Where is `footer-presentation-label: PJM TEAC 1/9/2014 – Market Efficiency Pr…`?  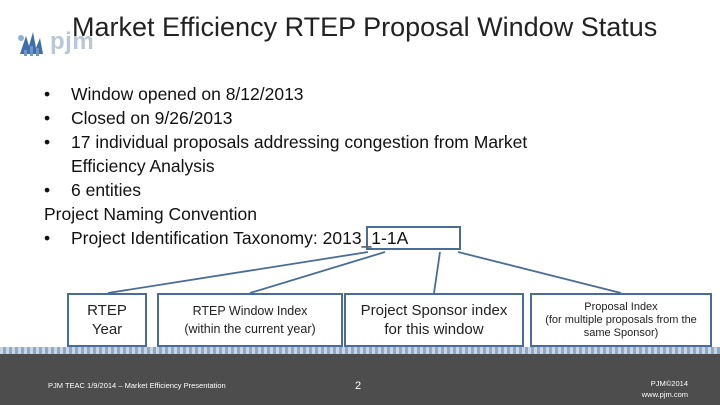 footer-presentation-label: PJM TEAC 1/9/2014 – Market Efficiency Pr… is located at coordinates (137, 385).